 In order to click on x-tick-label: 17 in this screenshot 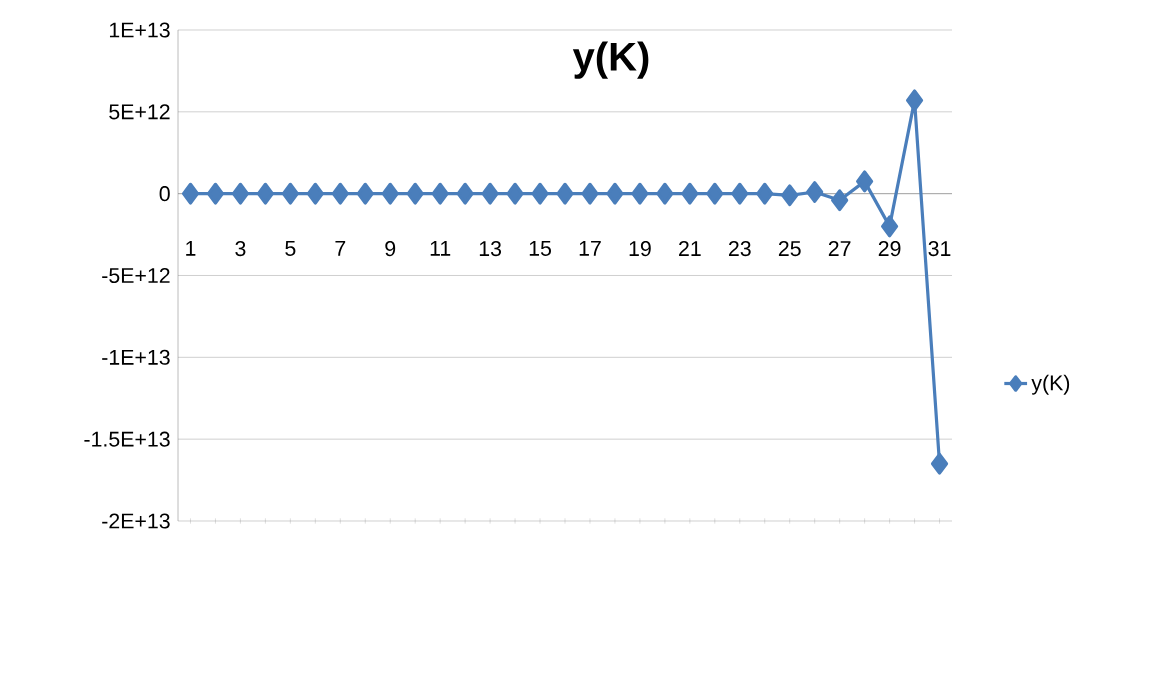, I will do `click(590, 248)`.